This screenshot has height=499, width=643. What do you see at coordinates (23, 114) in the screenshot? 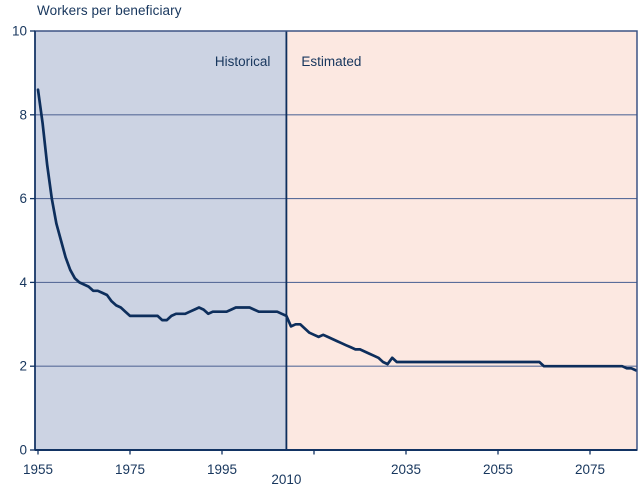
I see `y-tick-label-8: 8` at bounding box center [23, 114].